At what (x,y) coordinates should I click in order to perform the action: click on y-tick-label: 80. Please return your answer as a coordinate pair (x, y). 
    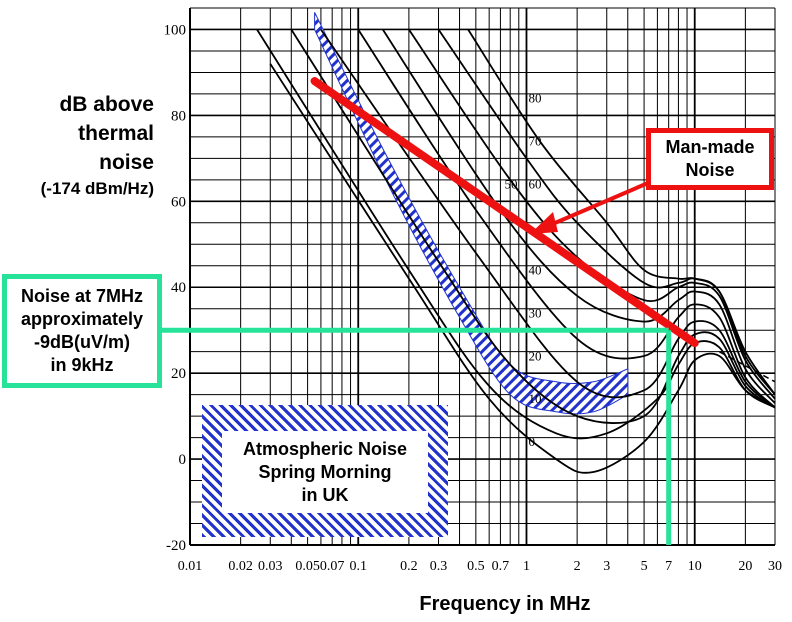
    Looking at the image, I should click on (178, 116).